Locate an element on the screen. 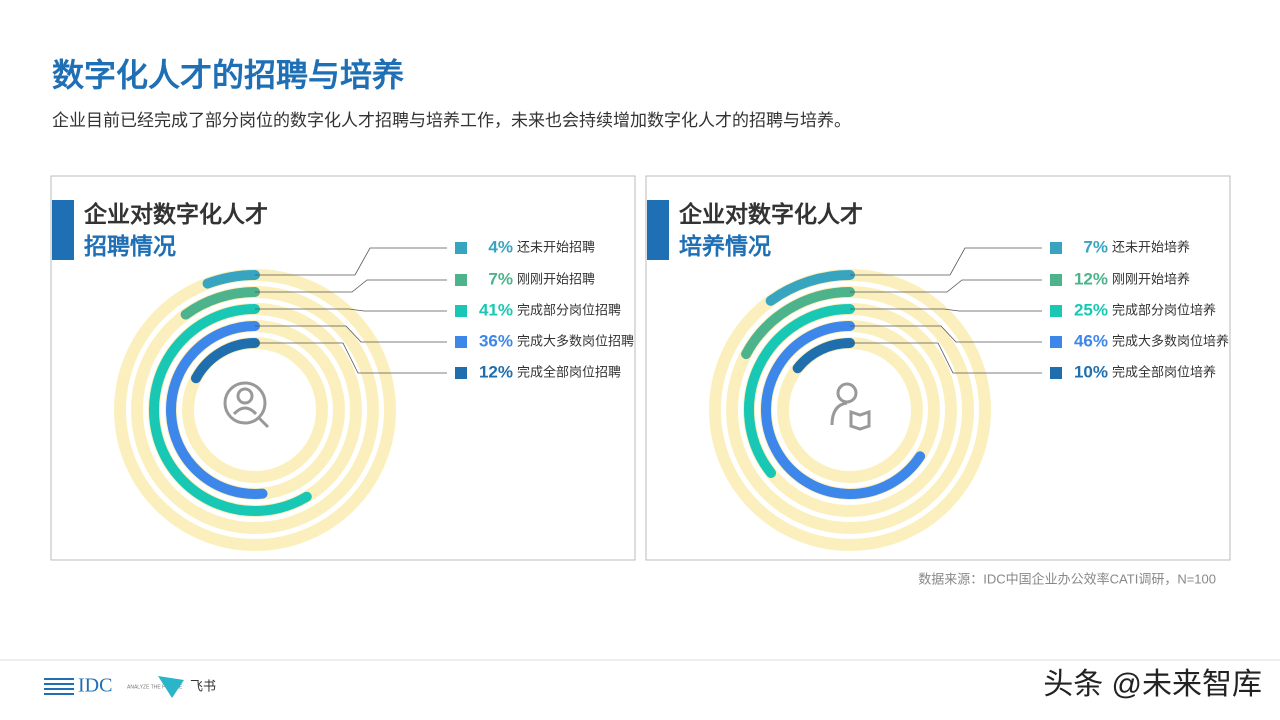 The height and width of the screenshot is (720, 1280). idc-logo-mark is located at coordinates (59, 686).